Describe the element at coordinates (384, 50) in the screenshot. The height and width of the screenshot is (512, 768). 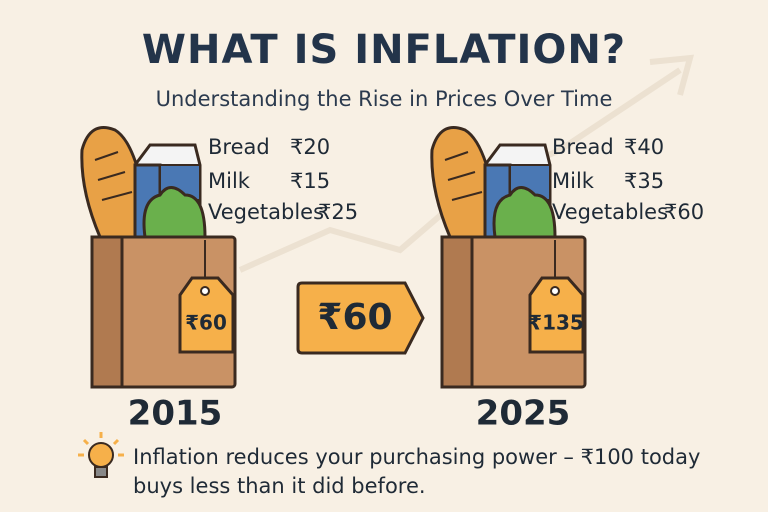
I see `title: WHAT IS INFLATION?` at that location.